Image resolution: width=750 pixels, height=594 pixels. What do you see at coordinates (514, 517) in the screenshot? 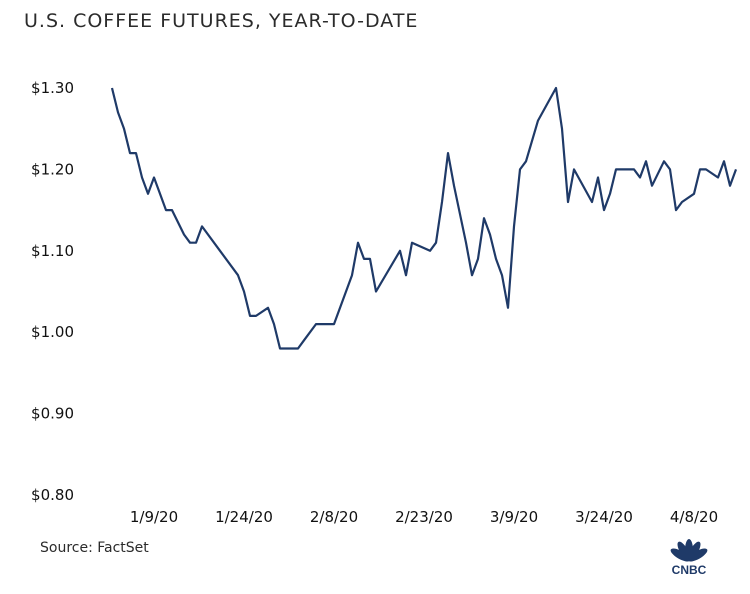
I see `x-tick-label: 3/9/20` at bounding box center [514, 517].